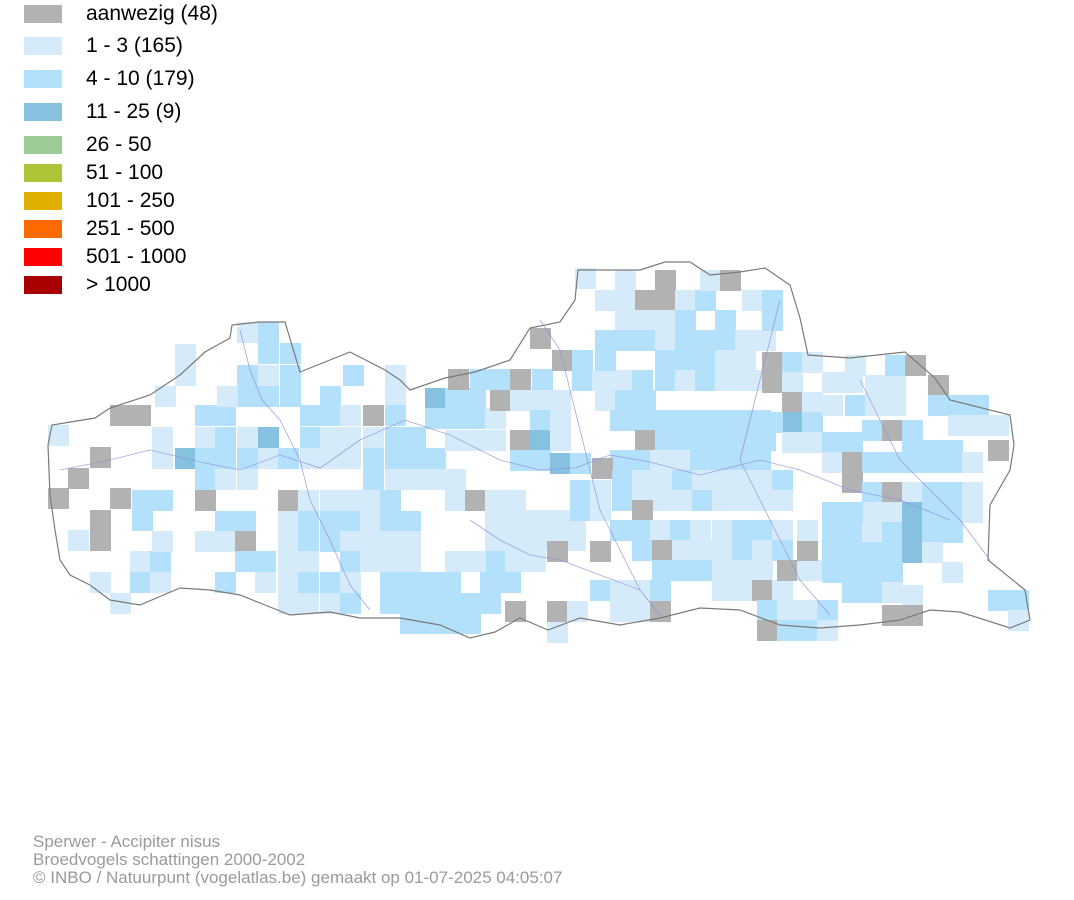 This screenshot has width=1074, height=900. Describe the element at coordinates (118, 284) in the screenshot. I see `legend-label: > 1000` at that location.